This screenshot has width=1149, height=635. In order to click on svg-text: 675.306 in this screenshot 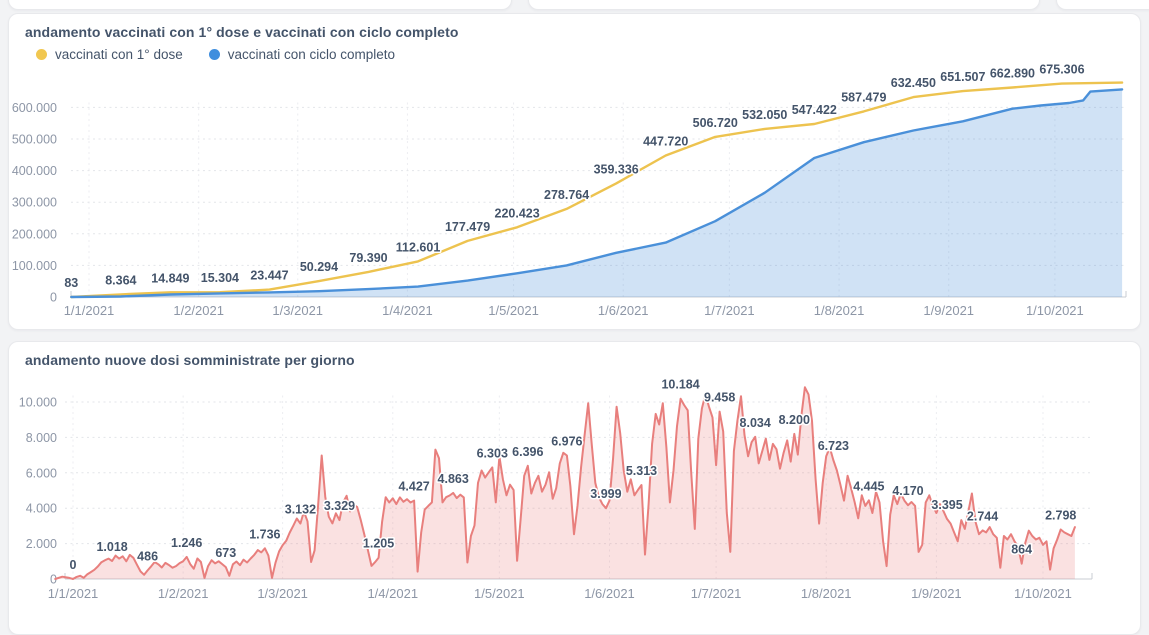, I will do `click(1061, 70)`.